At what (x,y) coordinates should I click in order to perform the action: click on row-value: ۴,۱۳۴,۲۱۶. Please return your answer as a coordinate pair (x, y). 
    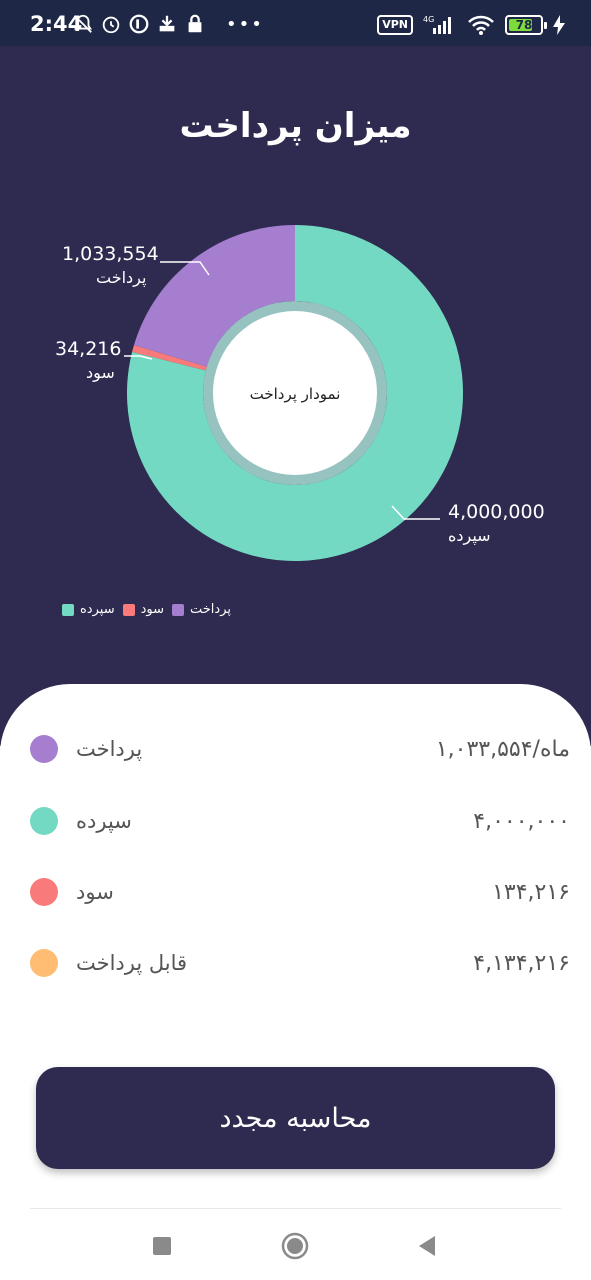
    Looking at the image, I should click on (521, 963).